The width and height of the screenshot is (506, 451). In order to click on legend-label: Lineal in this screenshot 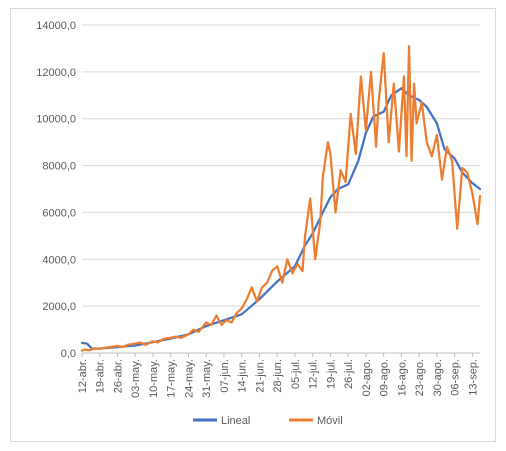, I will do `click(235, 421)`.